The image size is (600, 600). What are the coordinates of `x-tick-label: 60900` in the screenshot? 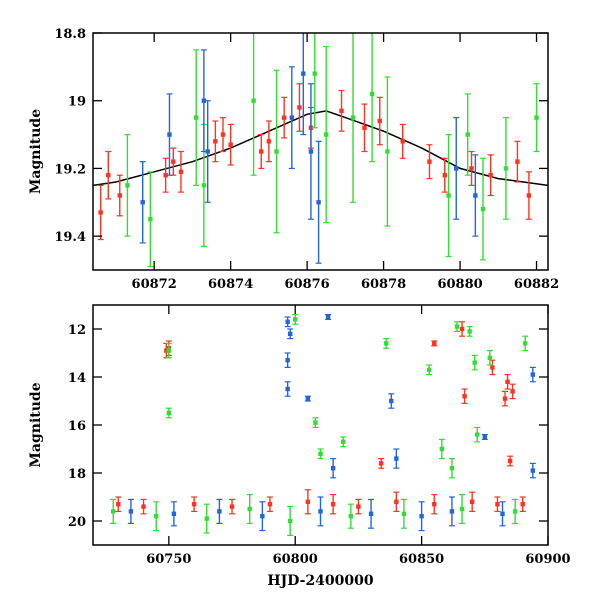 It's located at (547, 559).